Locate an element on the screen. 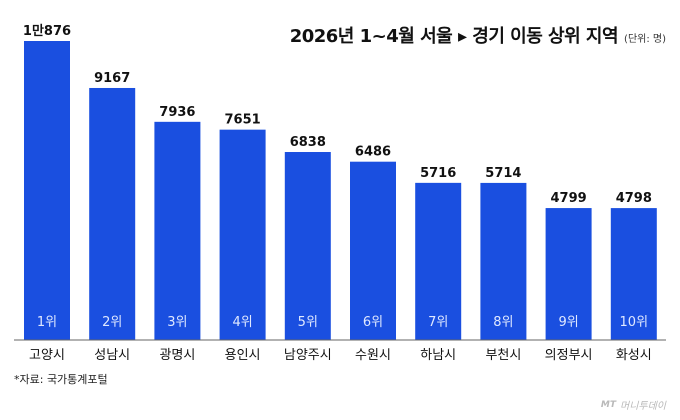 The height and width of the screenshot is (420, 680). rank-label-9: 9위 is located at coordinates (568, 322).